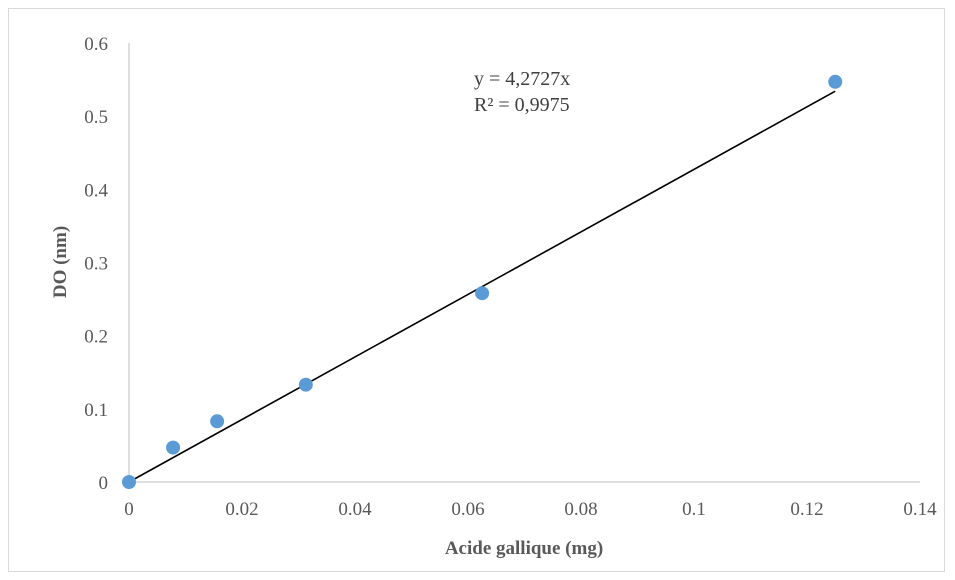 The image size is (955, 580). What do you see at coordinates (241, 509) in the screenshot?
I see `x-tick-label: 0.02` at bounding box center [241, 509].